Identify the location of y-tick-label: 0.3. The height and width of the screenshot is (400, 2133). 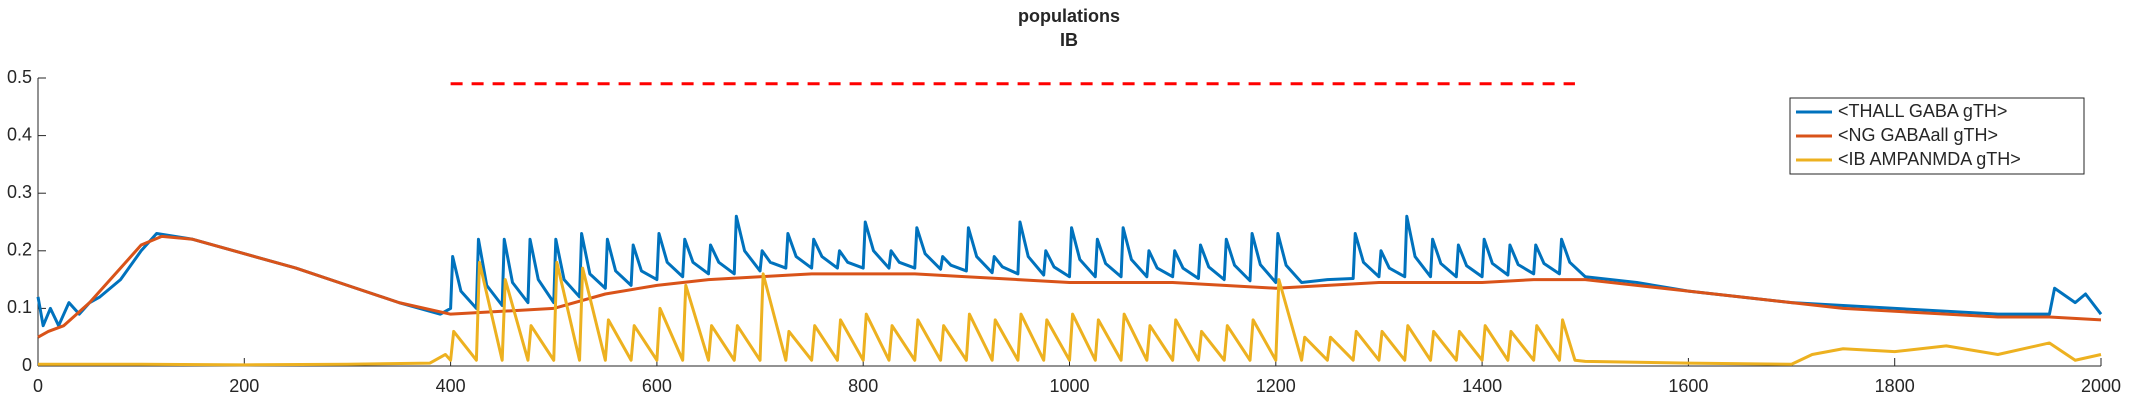
(19, 192).